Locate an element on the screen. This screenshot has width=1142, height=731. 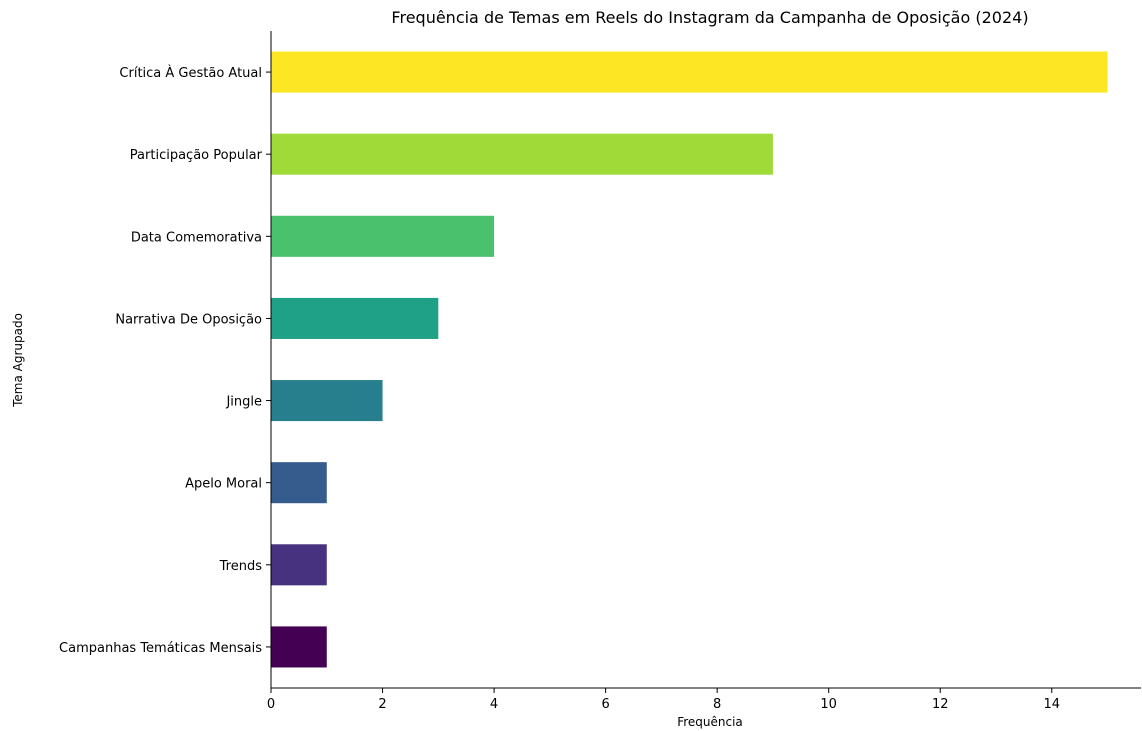
x-tick-label: 4 is located at coordinates (494, 704).